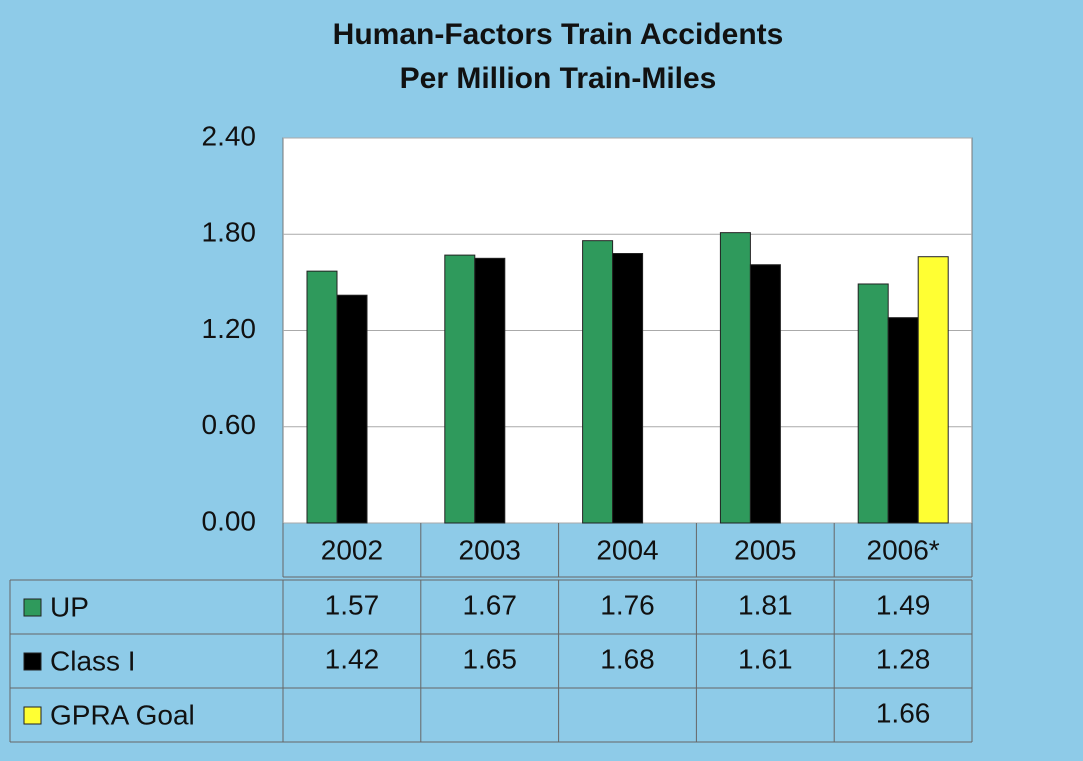  I want to click on y-tick-label: 1.80, so click(229, 232).